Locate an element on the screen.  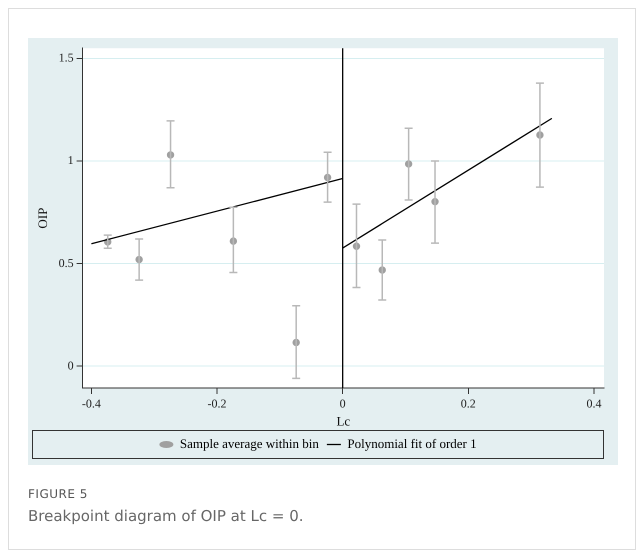
x-tick-label: 0.2 is located at coordinates (468, 403).